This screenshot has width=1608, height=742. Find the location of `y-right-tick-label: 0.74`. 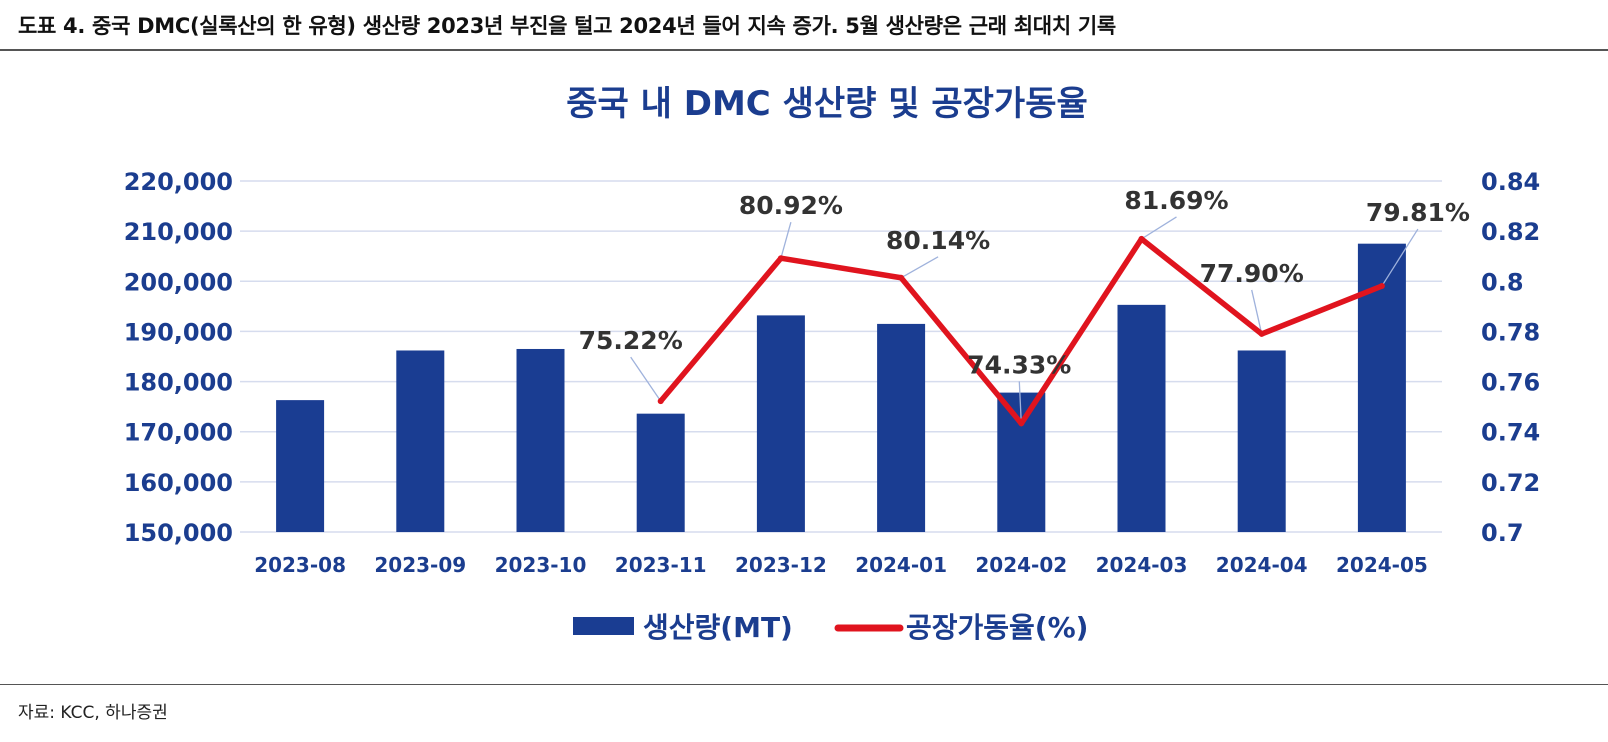

y-right-tick-label: 0.74 is located at coordinates (1510, 433).